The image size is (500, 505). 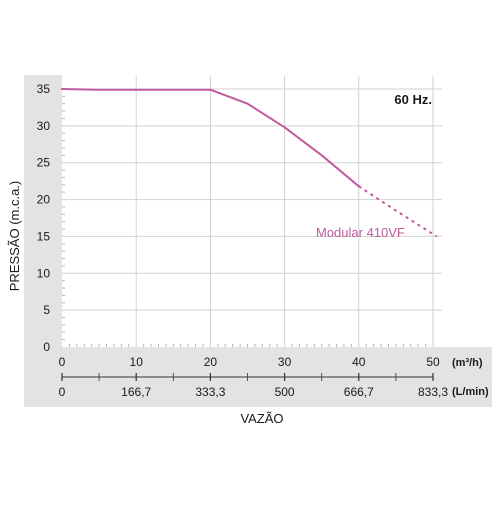 What do you see at coordinates (398, 211) in the screenshot?
I see `series-line-dashed` at bounding box center [398, 211].